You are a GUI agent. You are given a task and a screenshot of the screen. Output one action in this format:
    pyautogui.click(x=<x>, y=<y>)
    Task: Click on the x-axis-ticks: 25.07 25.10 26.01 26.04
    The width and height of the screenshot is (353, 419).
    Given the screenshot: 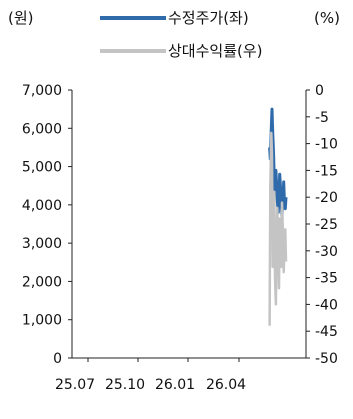 What is the action you would take?
    pyautogui.click(x=150, y=375)
    